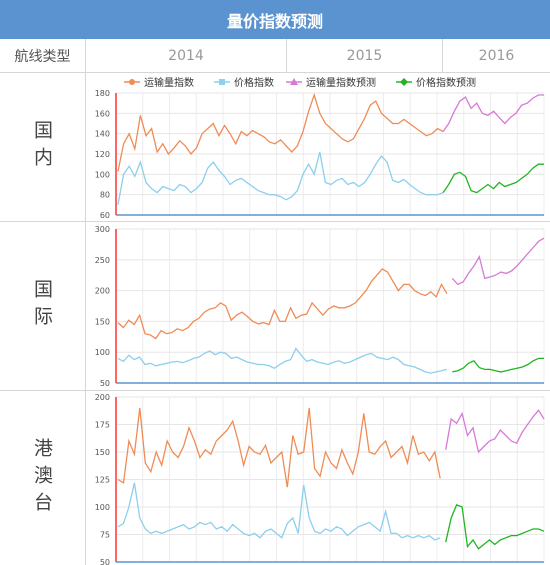 Image resolution: width=550 pixels, height=565 pixels. I want to click on y-tick-label: 300, so click(102, 229).